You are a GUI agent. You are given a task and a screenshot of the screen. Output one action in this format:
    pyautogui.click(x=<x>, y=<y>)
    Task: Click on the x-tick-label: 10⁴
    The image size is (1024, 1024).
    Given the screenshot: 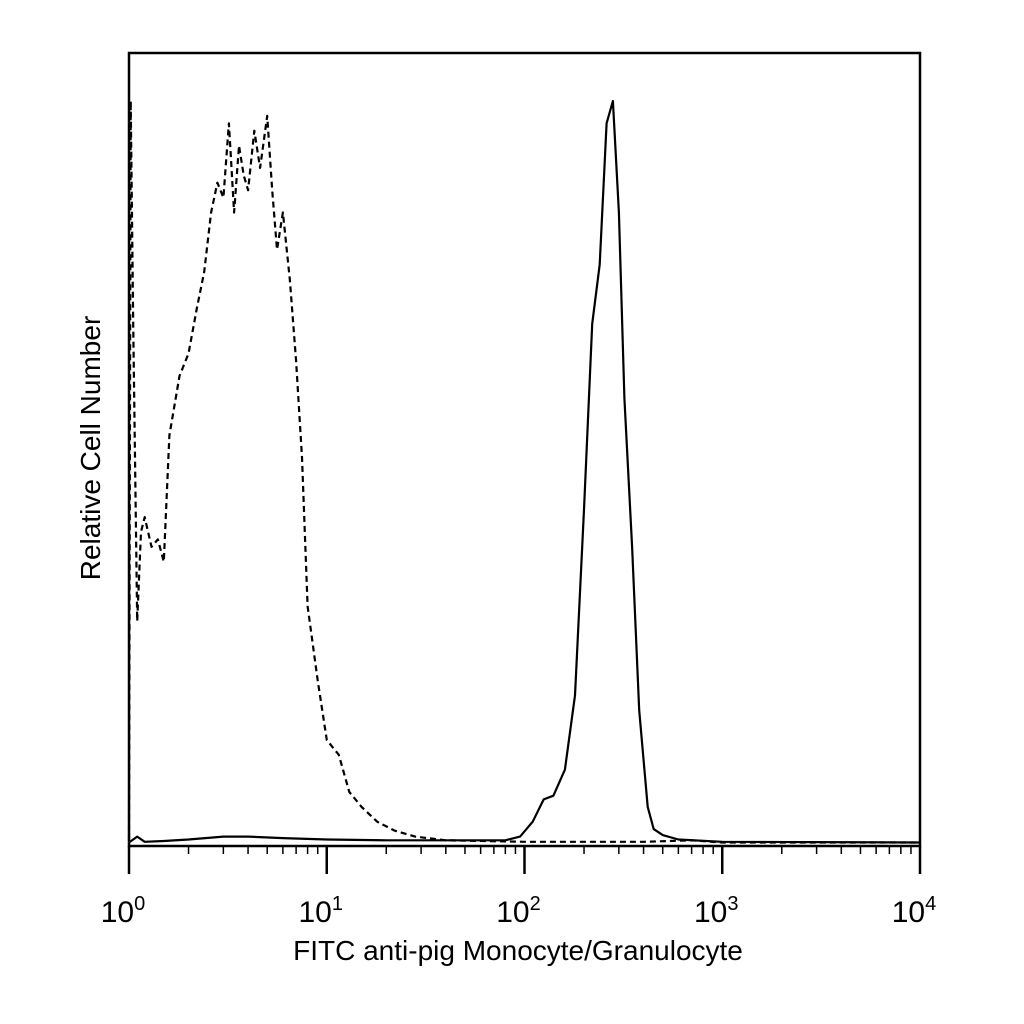 What is the action you would take?
    pyautogui.click(x=914, y=911)
    